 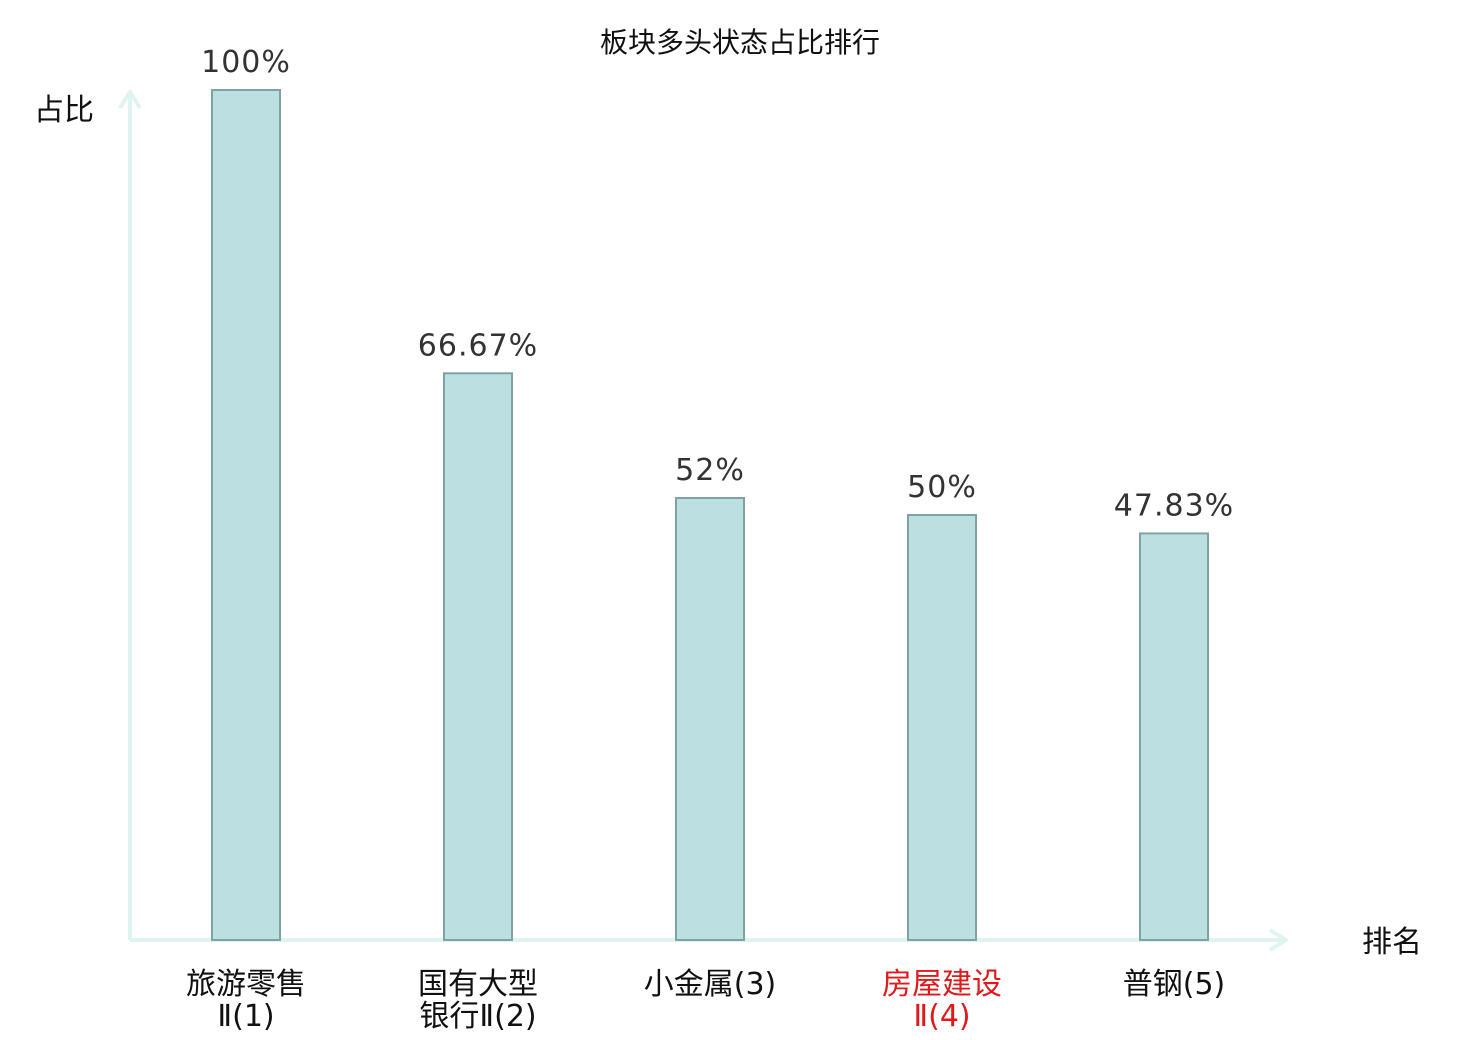 I want to click on bar-value-label: 66.67%, so click(x=478, y=345).